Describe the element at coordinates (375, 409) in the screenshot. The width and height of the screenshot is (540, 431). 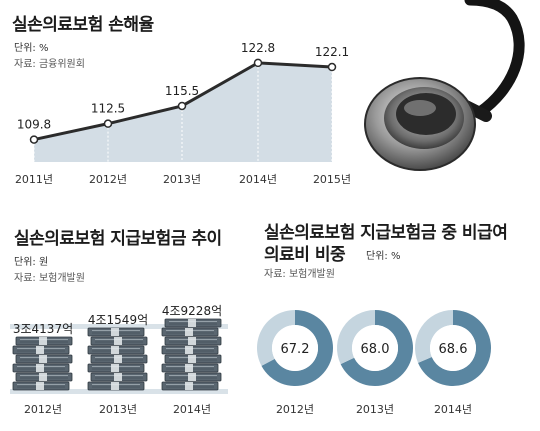
I see `noncovered-x-tick: 2013년` at that location.